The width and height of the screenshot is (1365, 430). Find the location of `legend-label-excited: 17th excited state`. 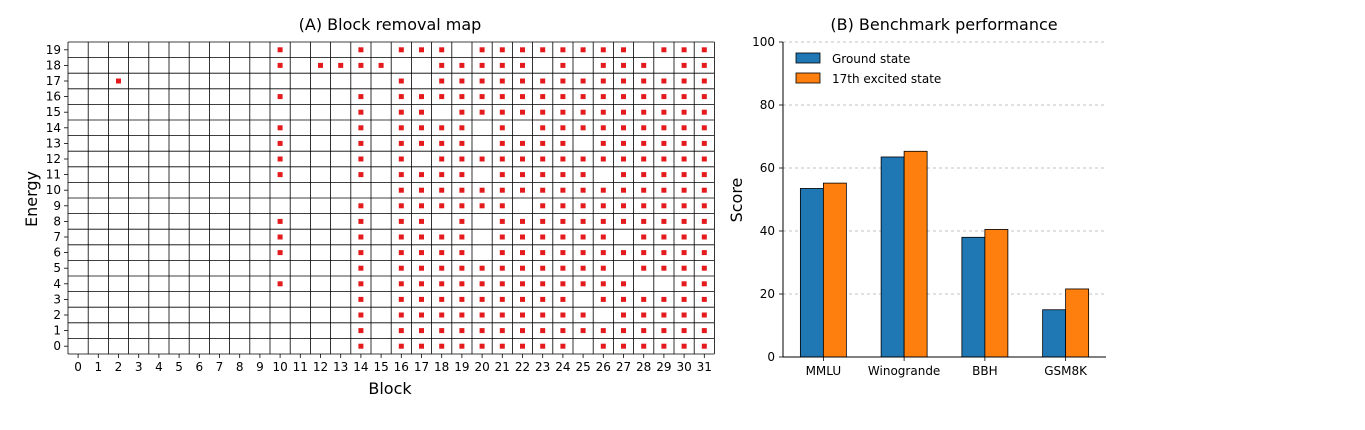

legend-label-excited: 17th excited state is located at coordinates (886, 79).